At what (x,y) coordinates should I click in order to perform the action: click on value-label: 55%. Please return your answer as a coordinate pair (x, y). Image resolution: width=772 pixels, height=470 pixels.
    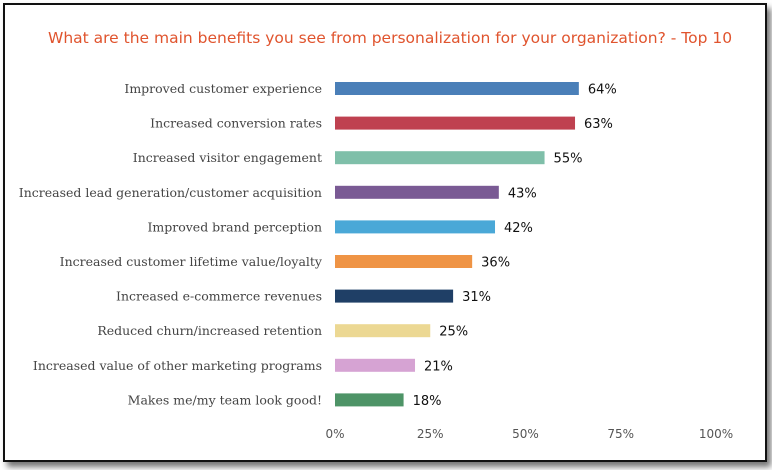
    Looking at the image, I should click on (568, 159).